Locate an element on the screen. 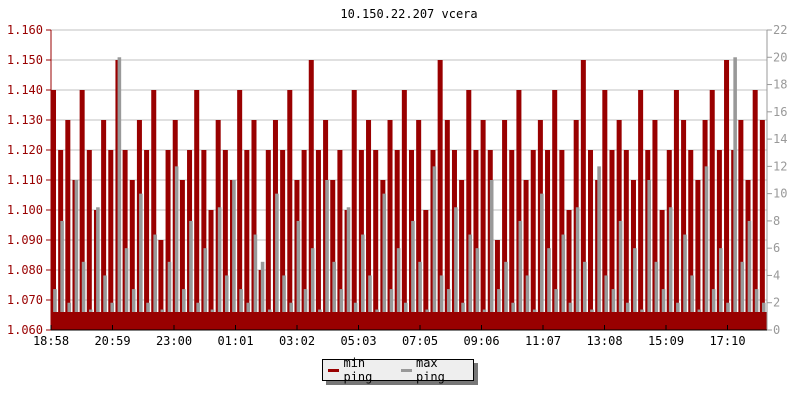 The image size is (800, 400). right-tick-label: 22 is located at coordinates (780, 30).